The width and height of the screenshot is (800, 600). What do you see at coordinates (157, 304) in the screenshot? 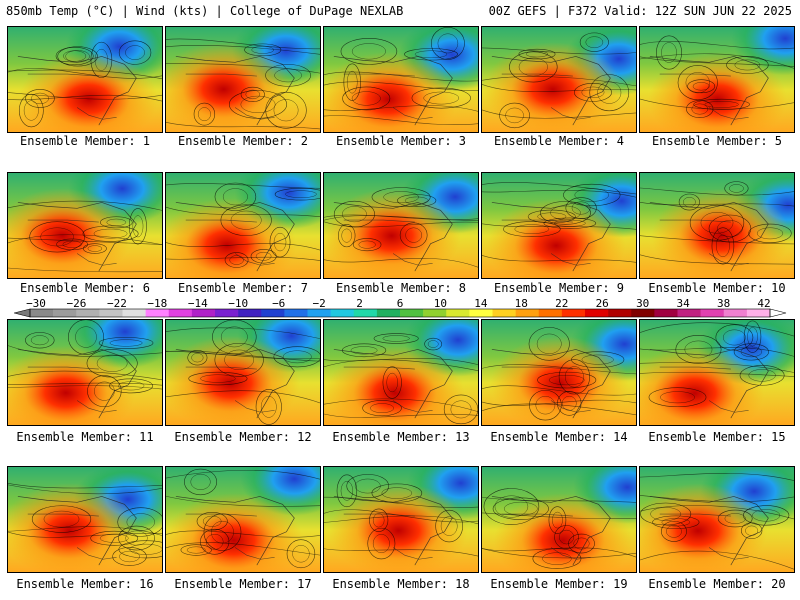
I see `colorbar-tick-label: −18` at bounding box center [157, 304].